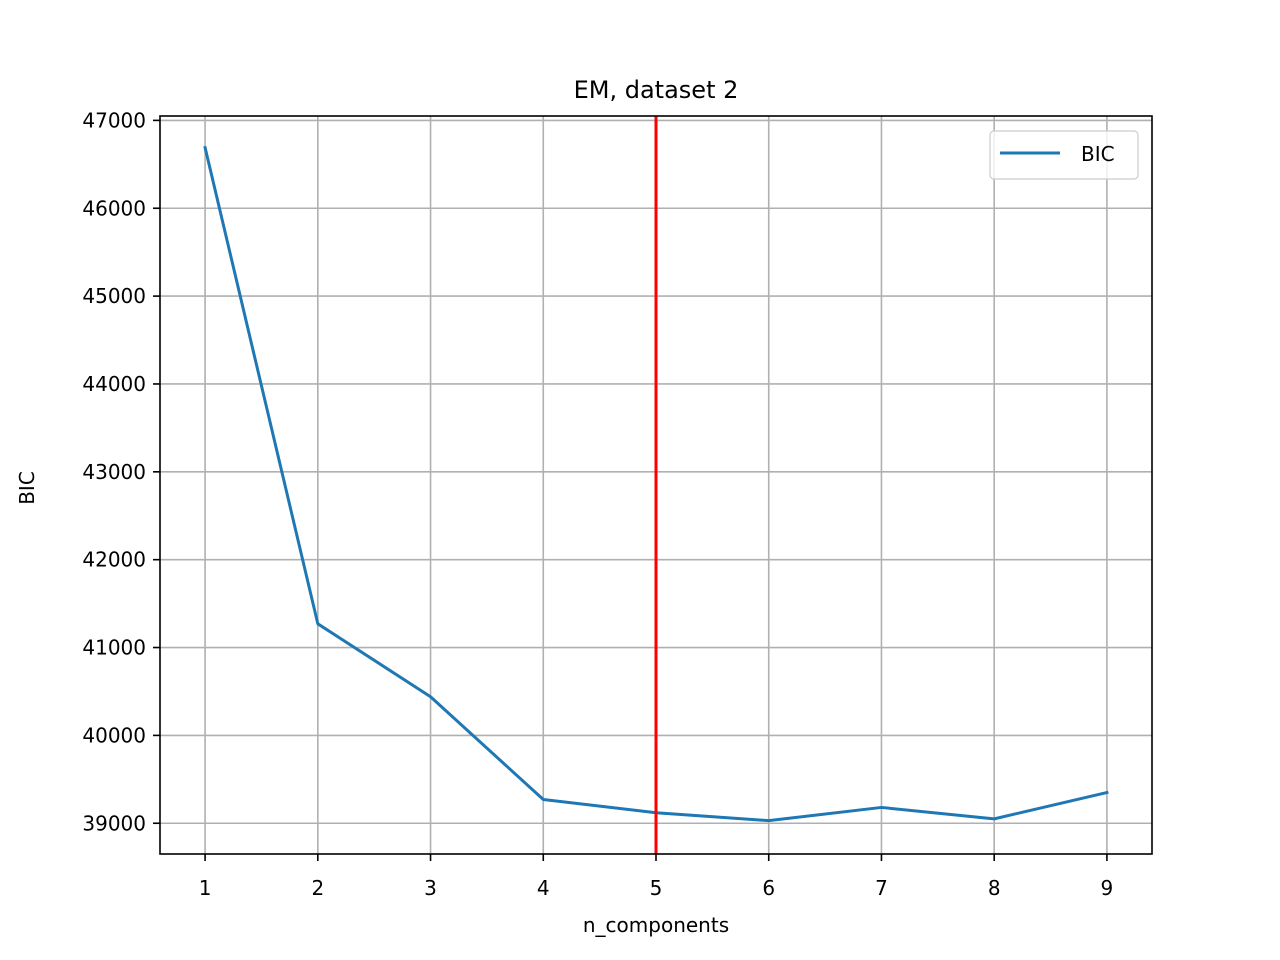  What do you see at coordinates (430, 888) in the screenshot?
I see `x-tick-label: 3` at bounding box center [430, 888].